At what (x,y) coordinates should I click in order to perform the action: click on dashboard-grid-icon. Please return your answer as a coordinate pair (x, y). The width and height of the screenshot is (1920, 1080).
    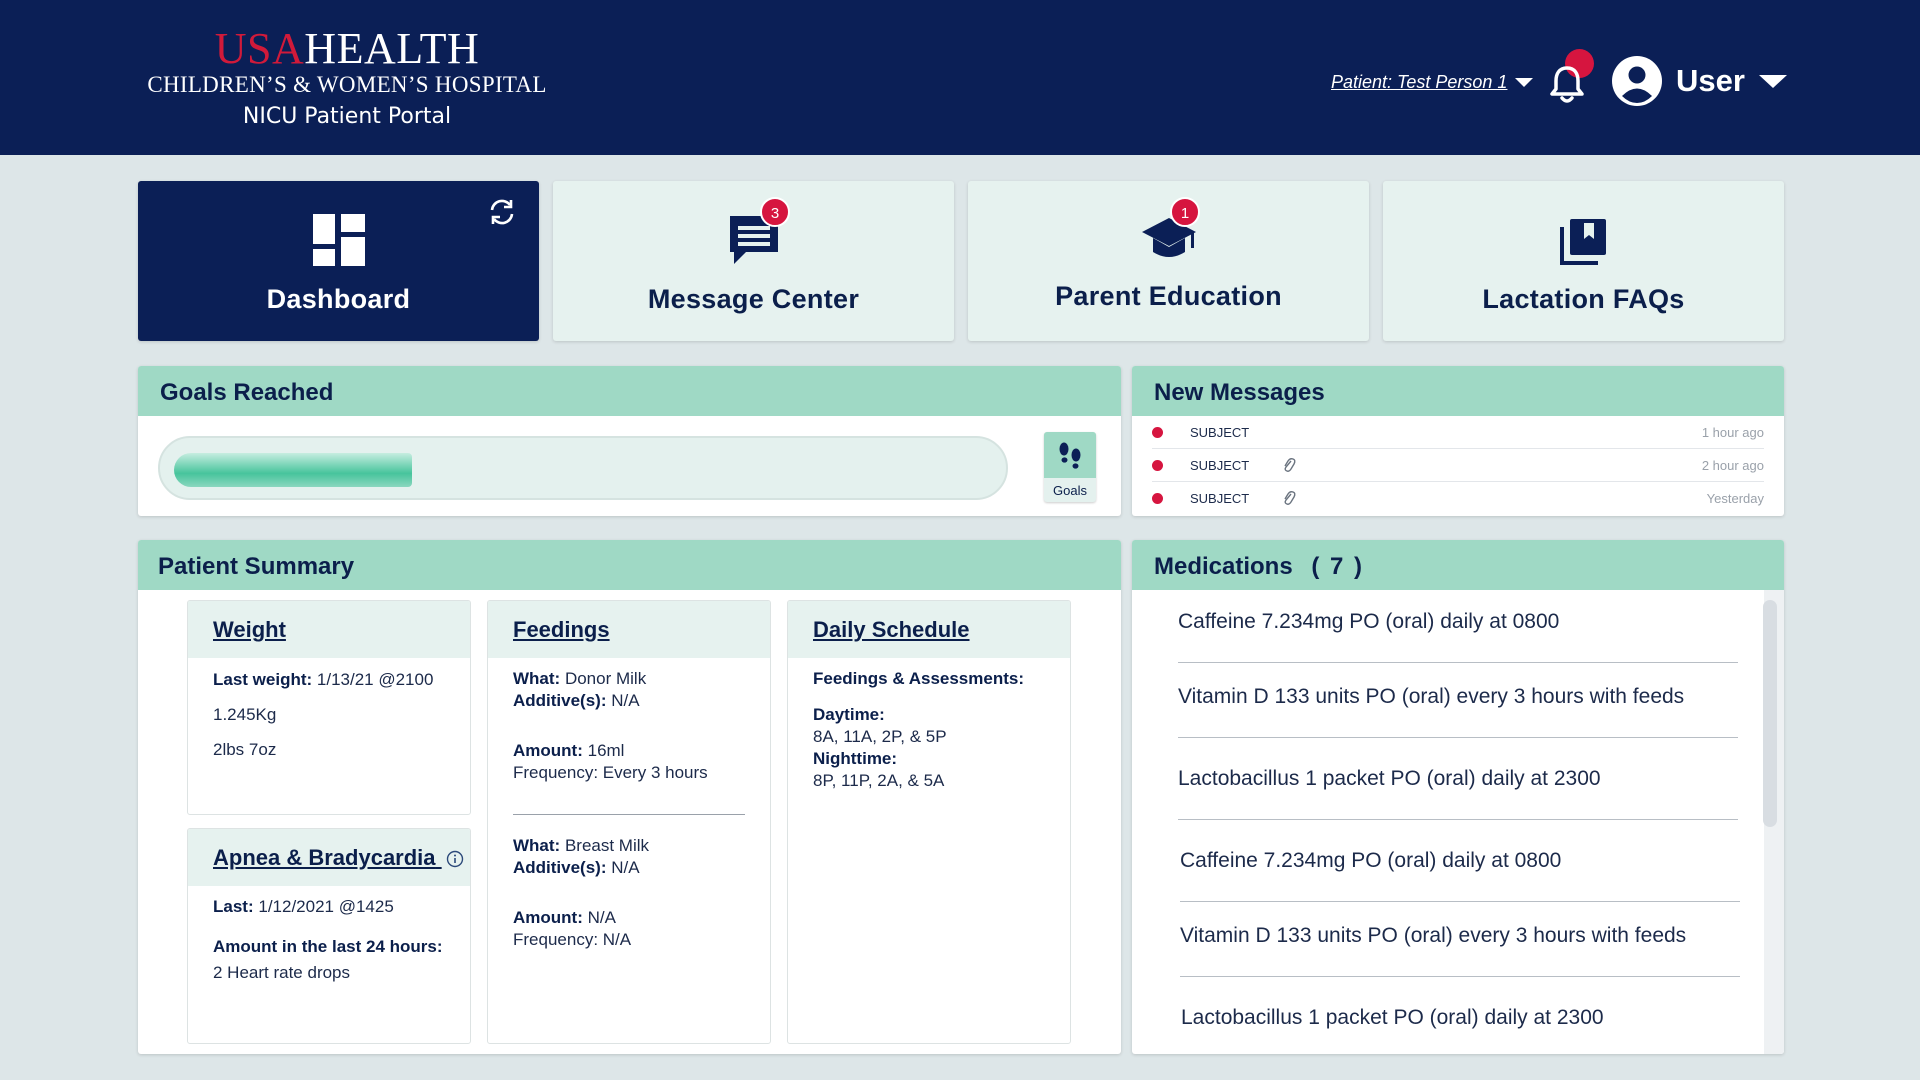
    Looking at the image, I should click on (338, 240).